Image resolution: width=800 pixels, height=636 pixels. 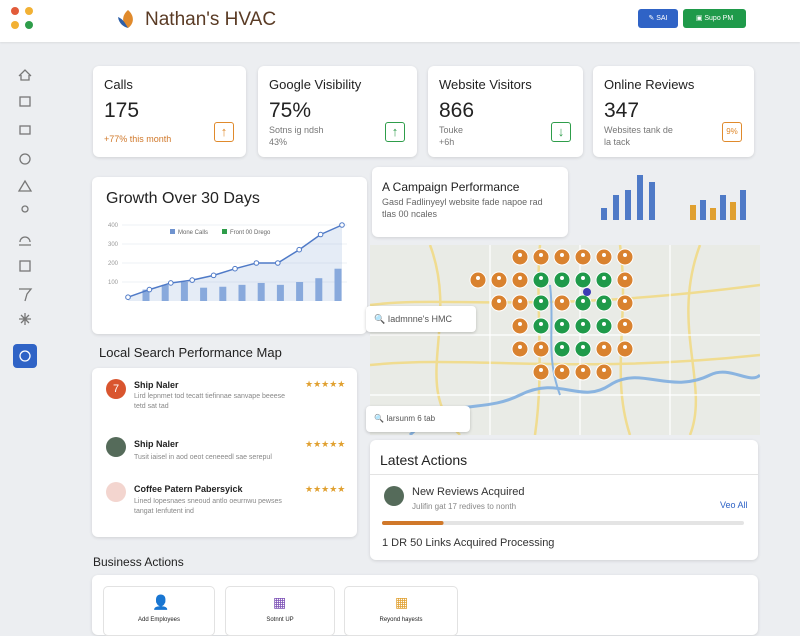 I want to click on action-button: ▦ Sotnnt UP, so click(x=280, y=611).